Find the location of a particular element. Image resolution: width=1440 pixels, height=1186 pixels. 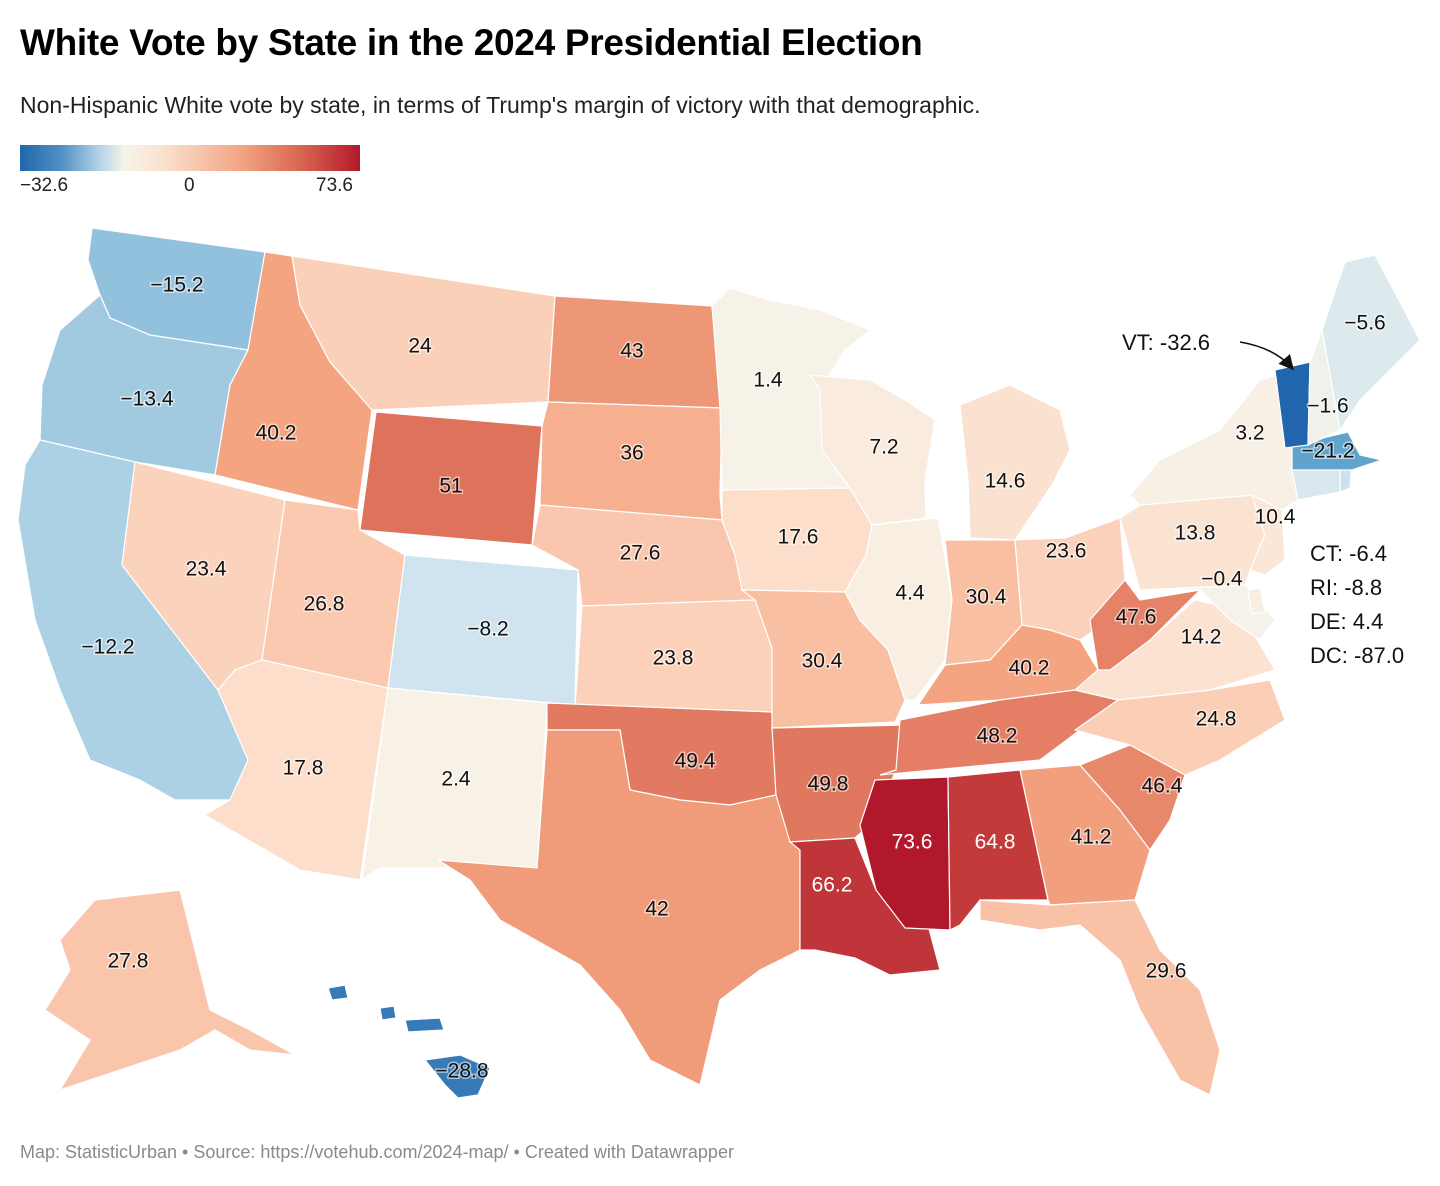

state-label-me: −5.6 is located at coordinates (1364, 323).